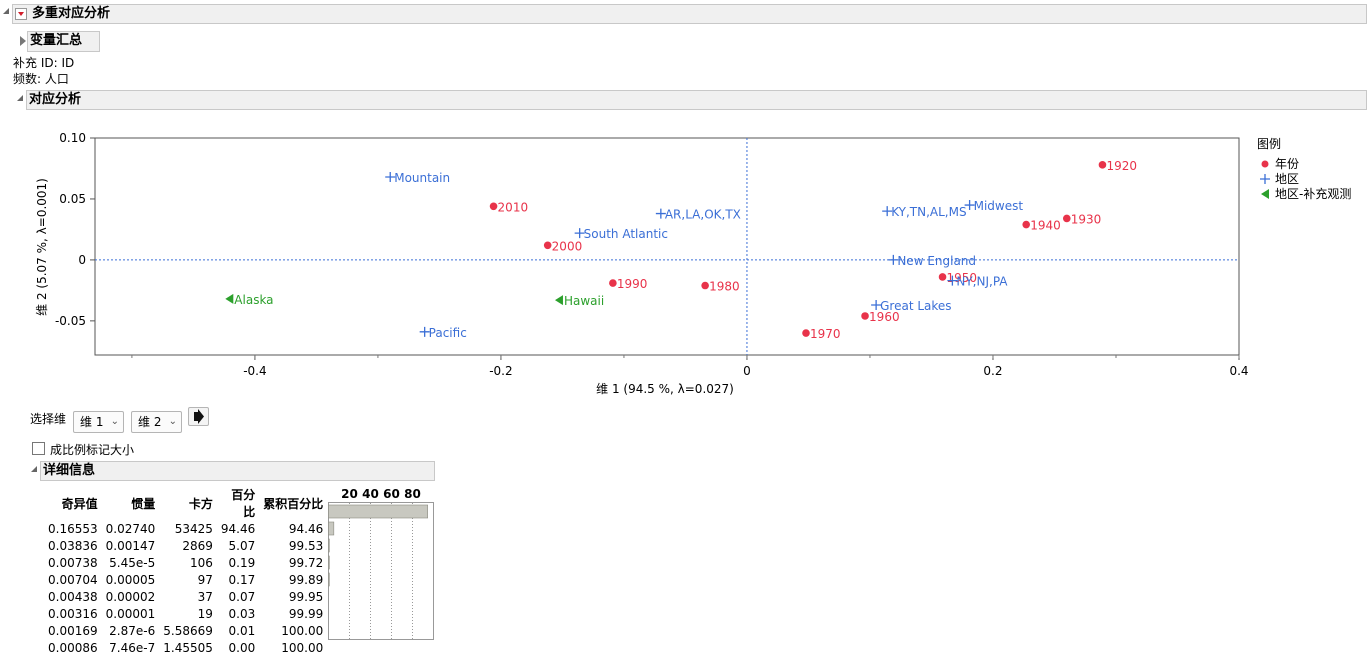  I want to click on ca-title: 对应分析, so click(55, 99).